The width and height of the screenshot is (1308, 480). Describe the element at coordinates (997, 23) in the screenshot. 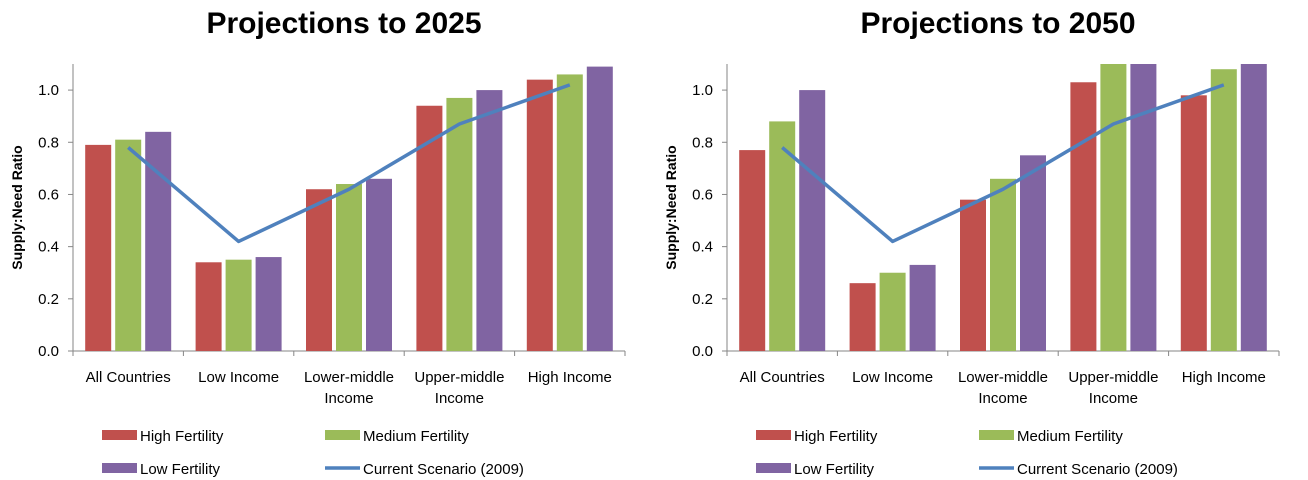

I see `chart-title: Projections to 2050` at that location.